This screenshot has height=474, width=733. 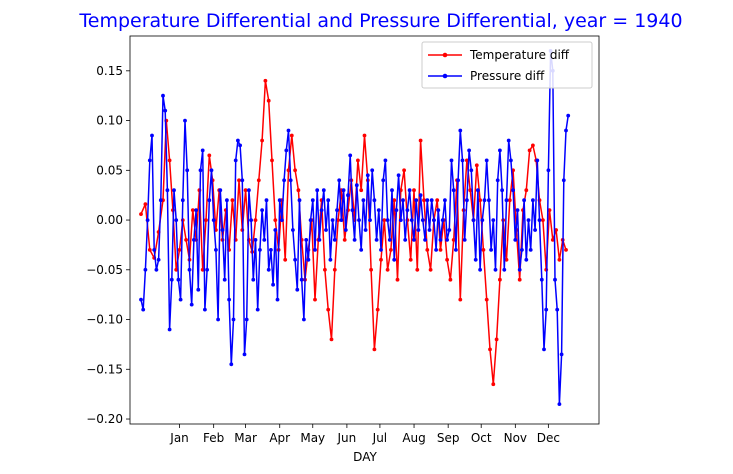 What do you see at coordinates (515, 438) in the screenshot?
I see `x-tick-label: Nov` at bounding box center [515, 438].